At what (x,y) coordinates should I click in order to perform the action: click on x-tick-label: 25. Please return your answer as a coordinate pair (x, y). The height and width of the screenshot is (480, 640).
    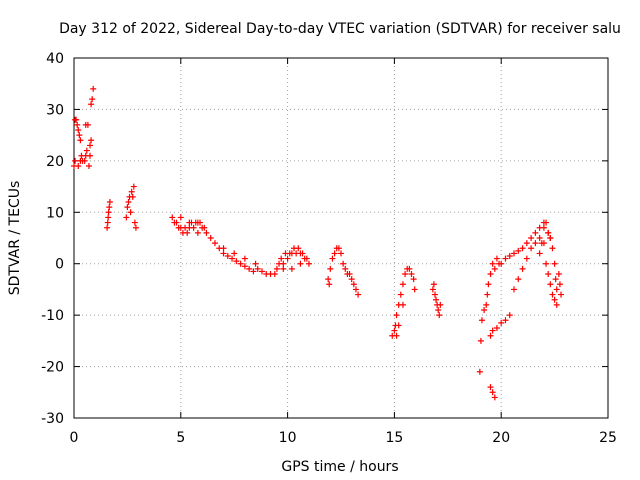
    Looking at the image, I should click on (608, 438).